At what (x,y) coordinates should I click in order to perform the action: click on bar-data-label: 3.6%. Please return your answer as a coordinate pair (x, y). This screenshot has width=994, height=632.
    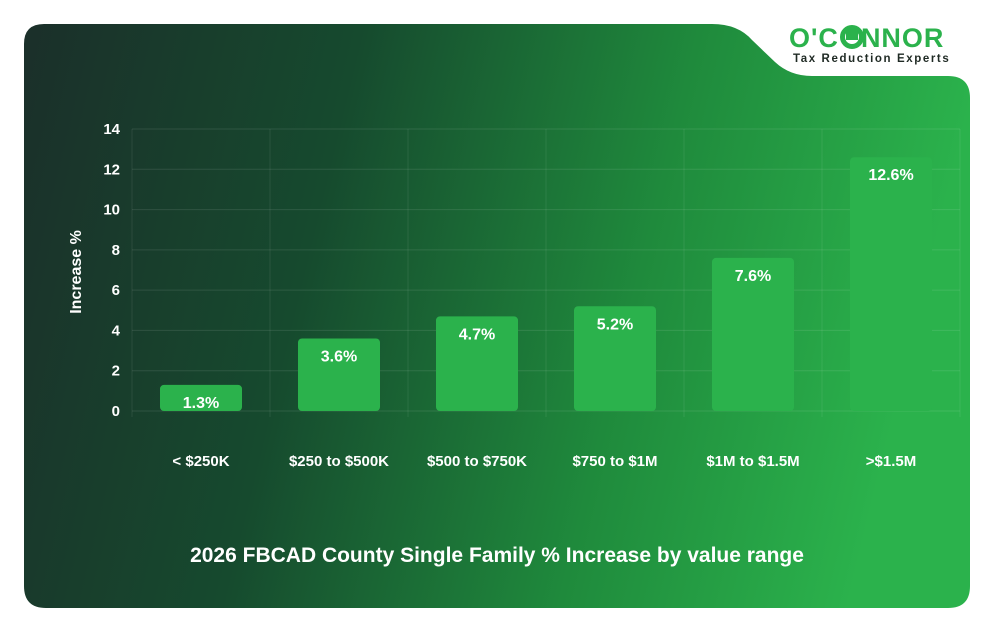
    Looking at the image, I should click on (339, 356).